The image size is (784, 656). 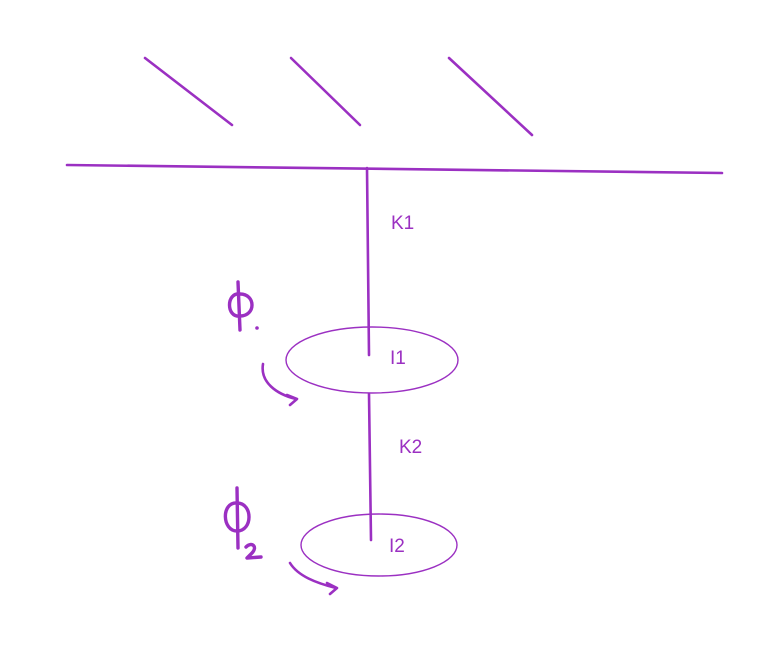 What do you see at coordinates (370, 467) in the screenshot?
I see `shaft-k2` at bounding box center [370, 467].